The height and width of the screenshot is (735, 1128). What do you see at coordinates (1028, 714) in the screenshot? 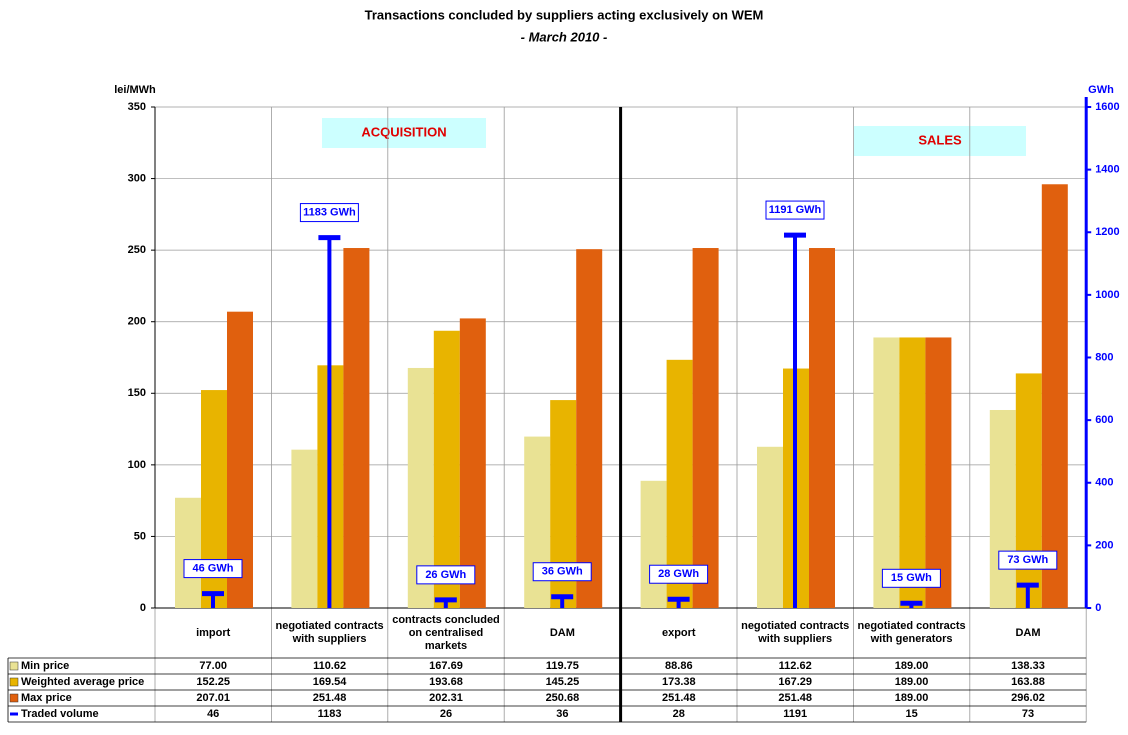
I see `table-cell: 73` at bounding box center [1028, 714].